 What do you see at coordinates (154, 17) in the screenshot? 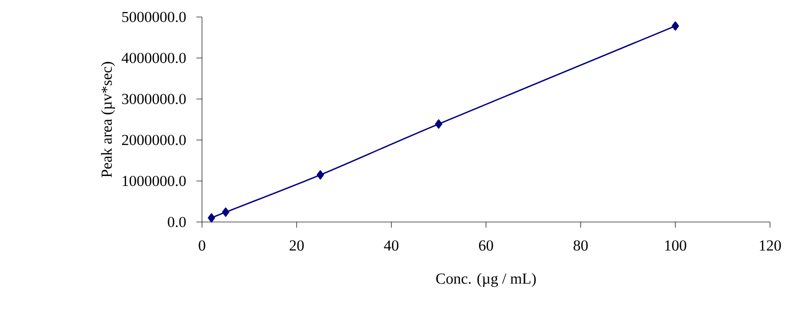
I see `y-tick-label: 5000000.0` at bounding box center [154, 17].